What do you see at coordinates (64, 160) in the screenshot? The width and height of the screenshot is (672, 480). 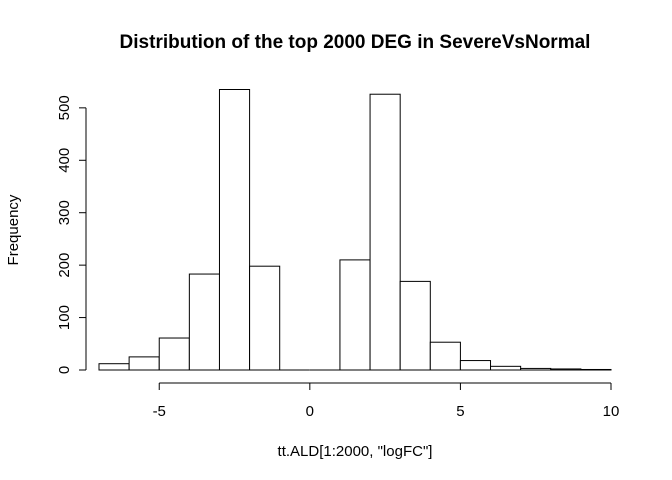 I see `y-tick-label: 400` at bounding box center [64, 160].